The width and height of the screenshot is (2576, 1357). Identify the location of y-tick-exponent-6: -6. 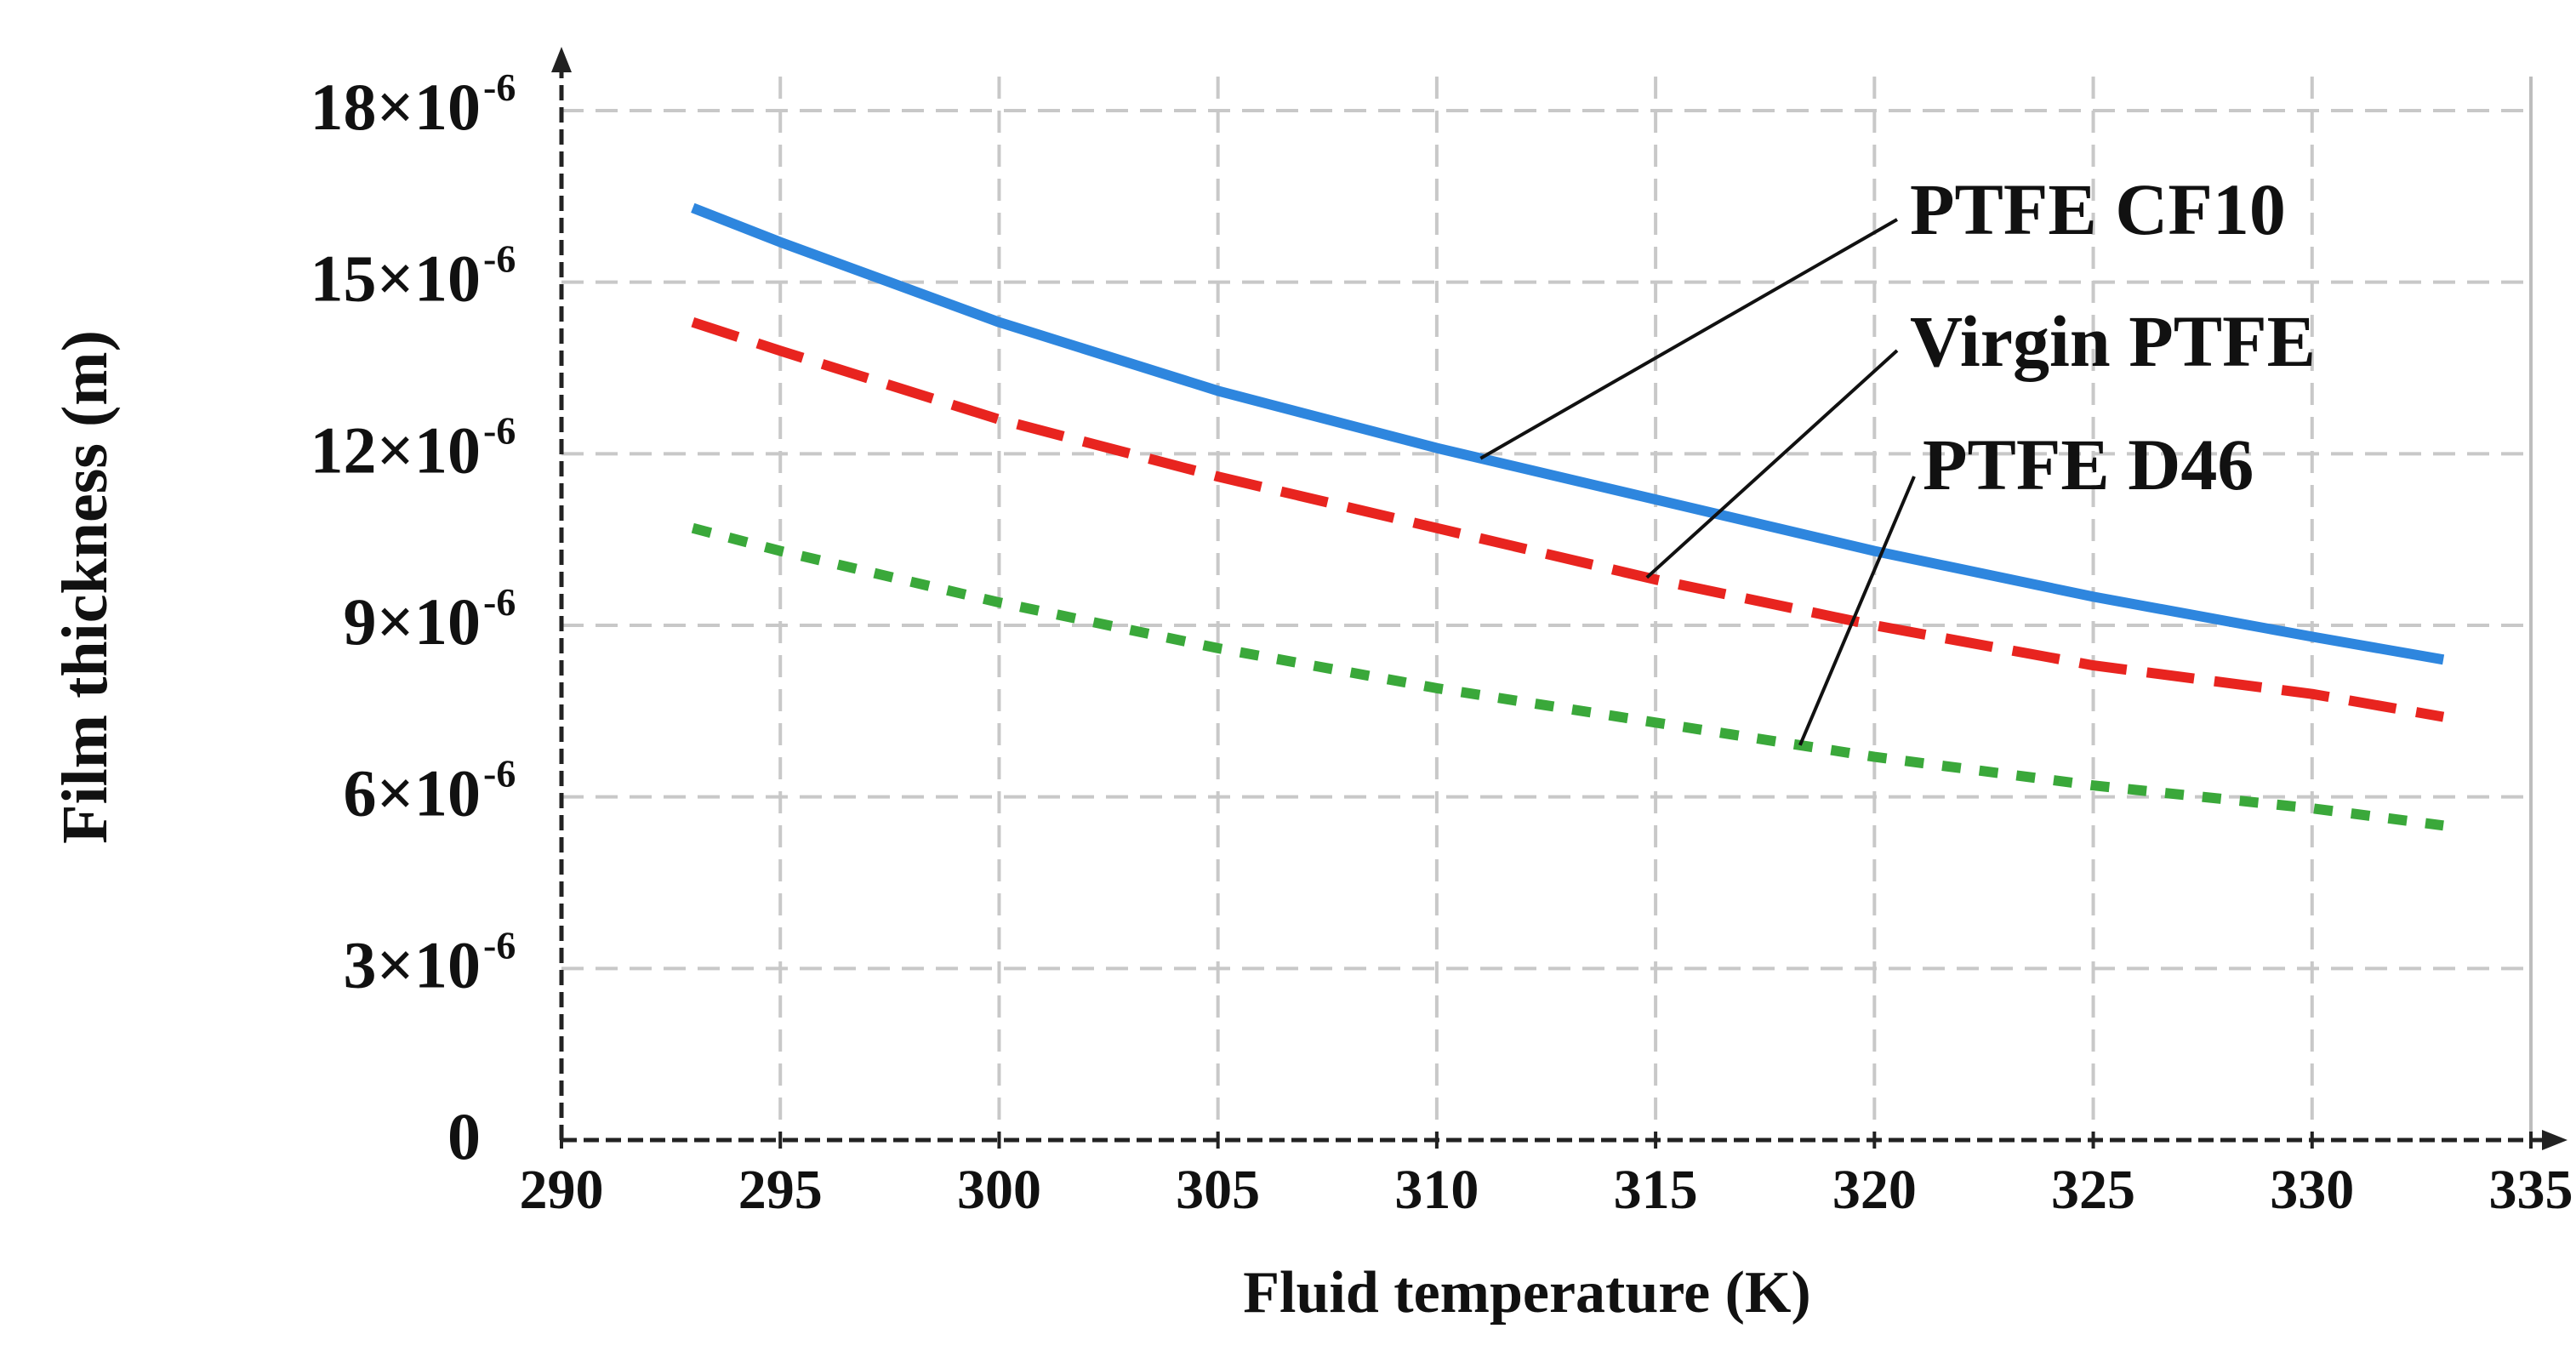
(500, 773).